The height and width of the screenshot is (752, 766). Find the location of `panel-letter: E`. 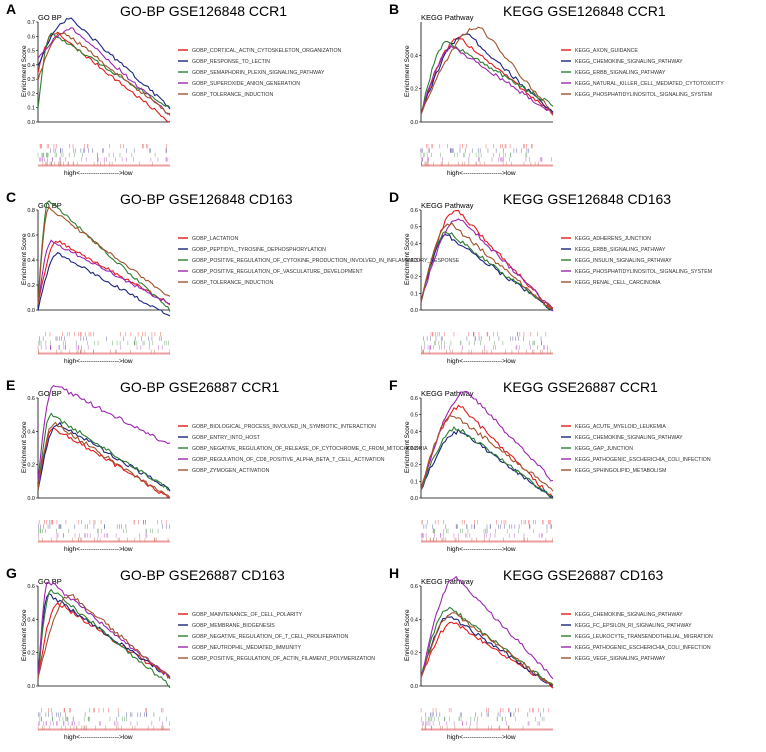

panel-letter: E is located at coordinates (10, 385).